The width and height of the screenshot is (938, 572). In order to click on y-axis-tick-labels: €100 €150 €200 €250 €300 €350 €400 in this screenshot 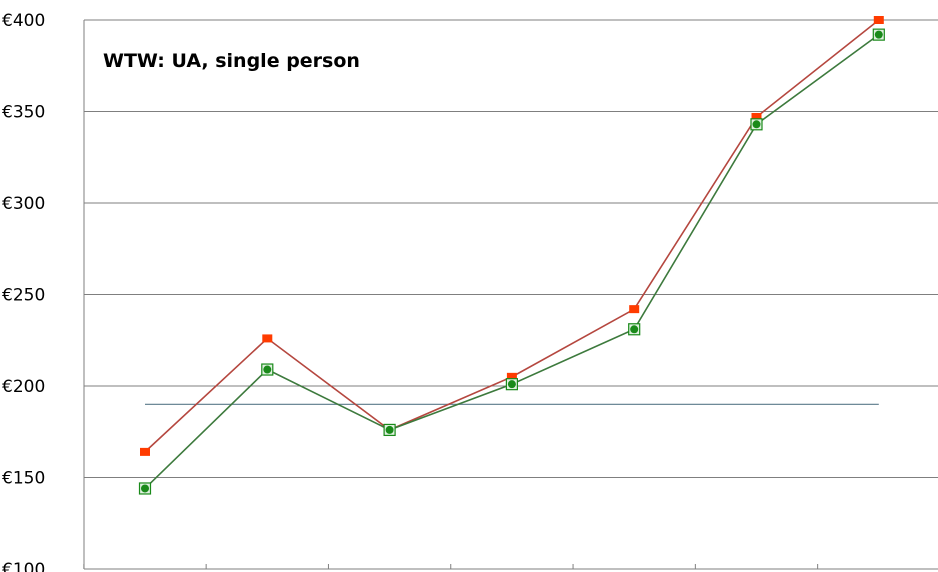, I will do `click(23, 291)`.